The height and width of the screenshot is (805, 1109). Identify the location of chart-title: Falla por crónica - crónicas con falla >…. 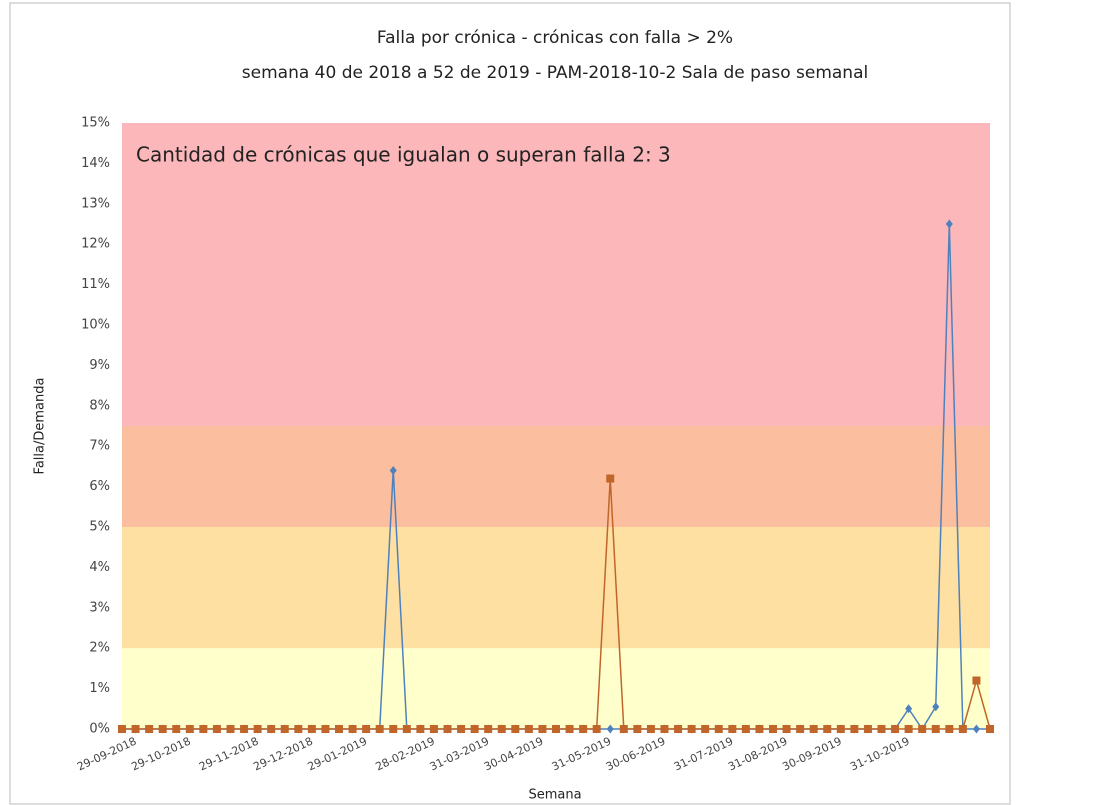
(555, 38).